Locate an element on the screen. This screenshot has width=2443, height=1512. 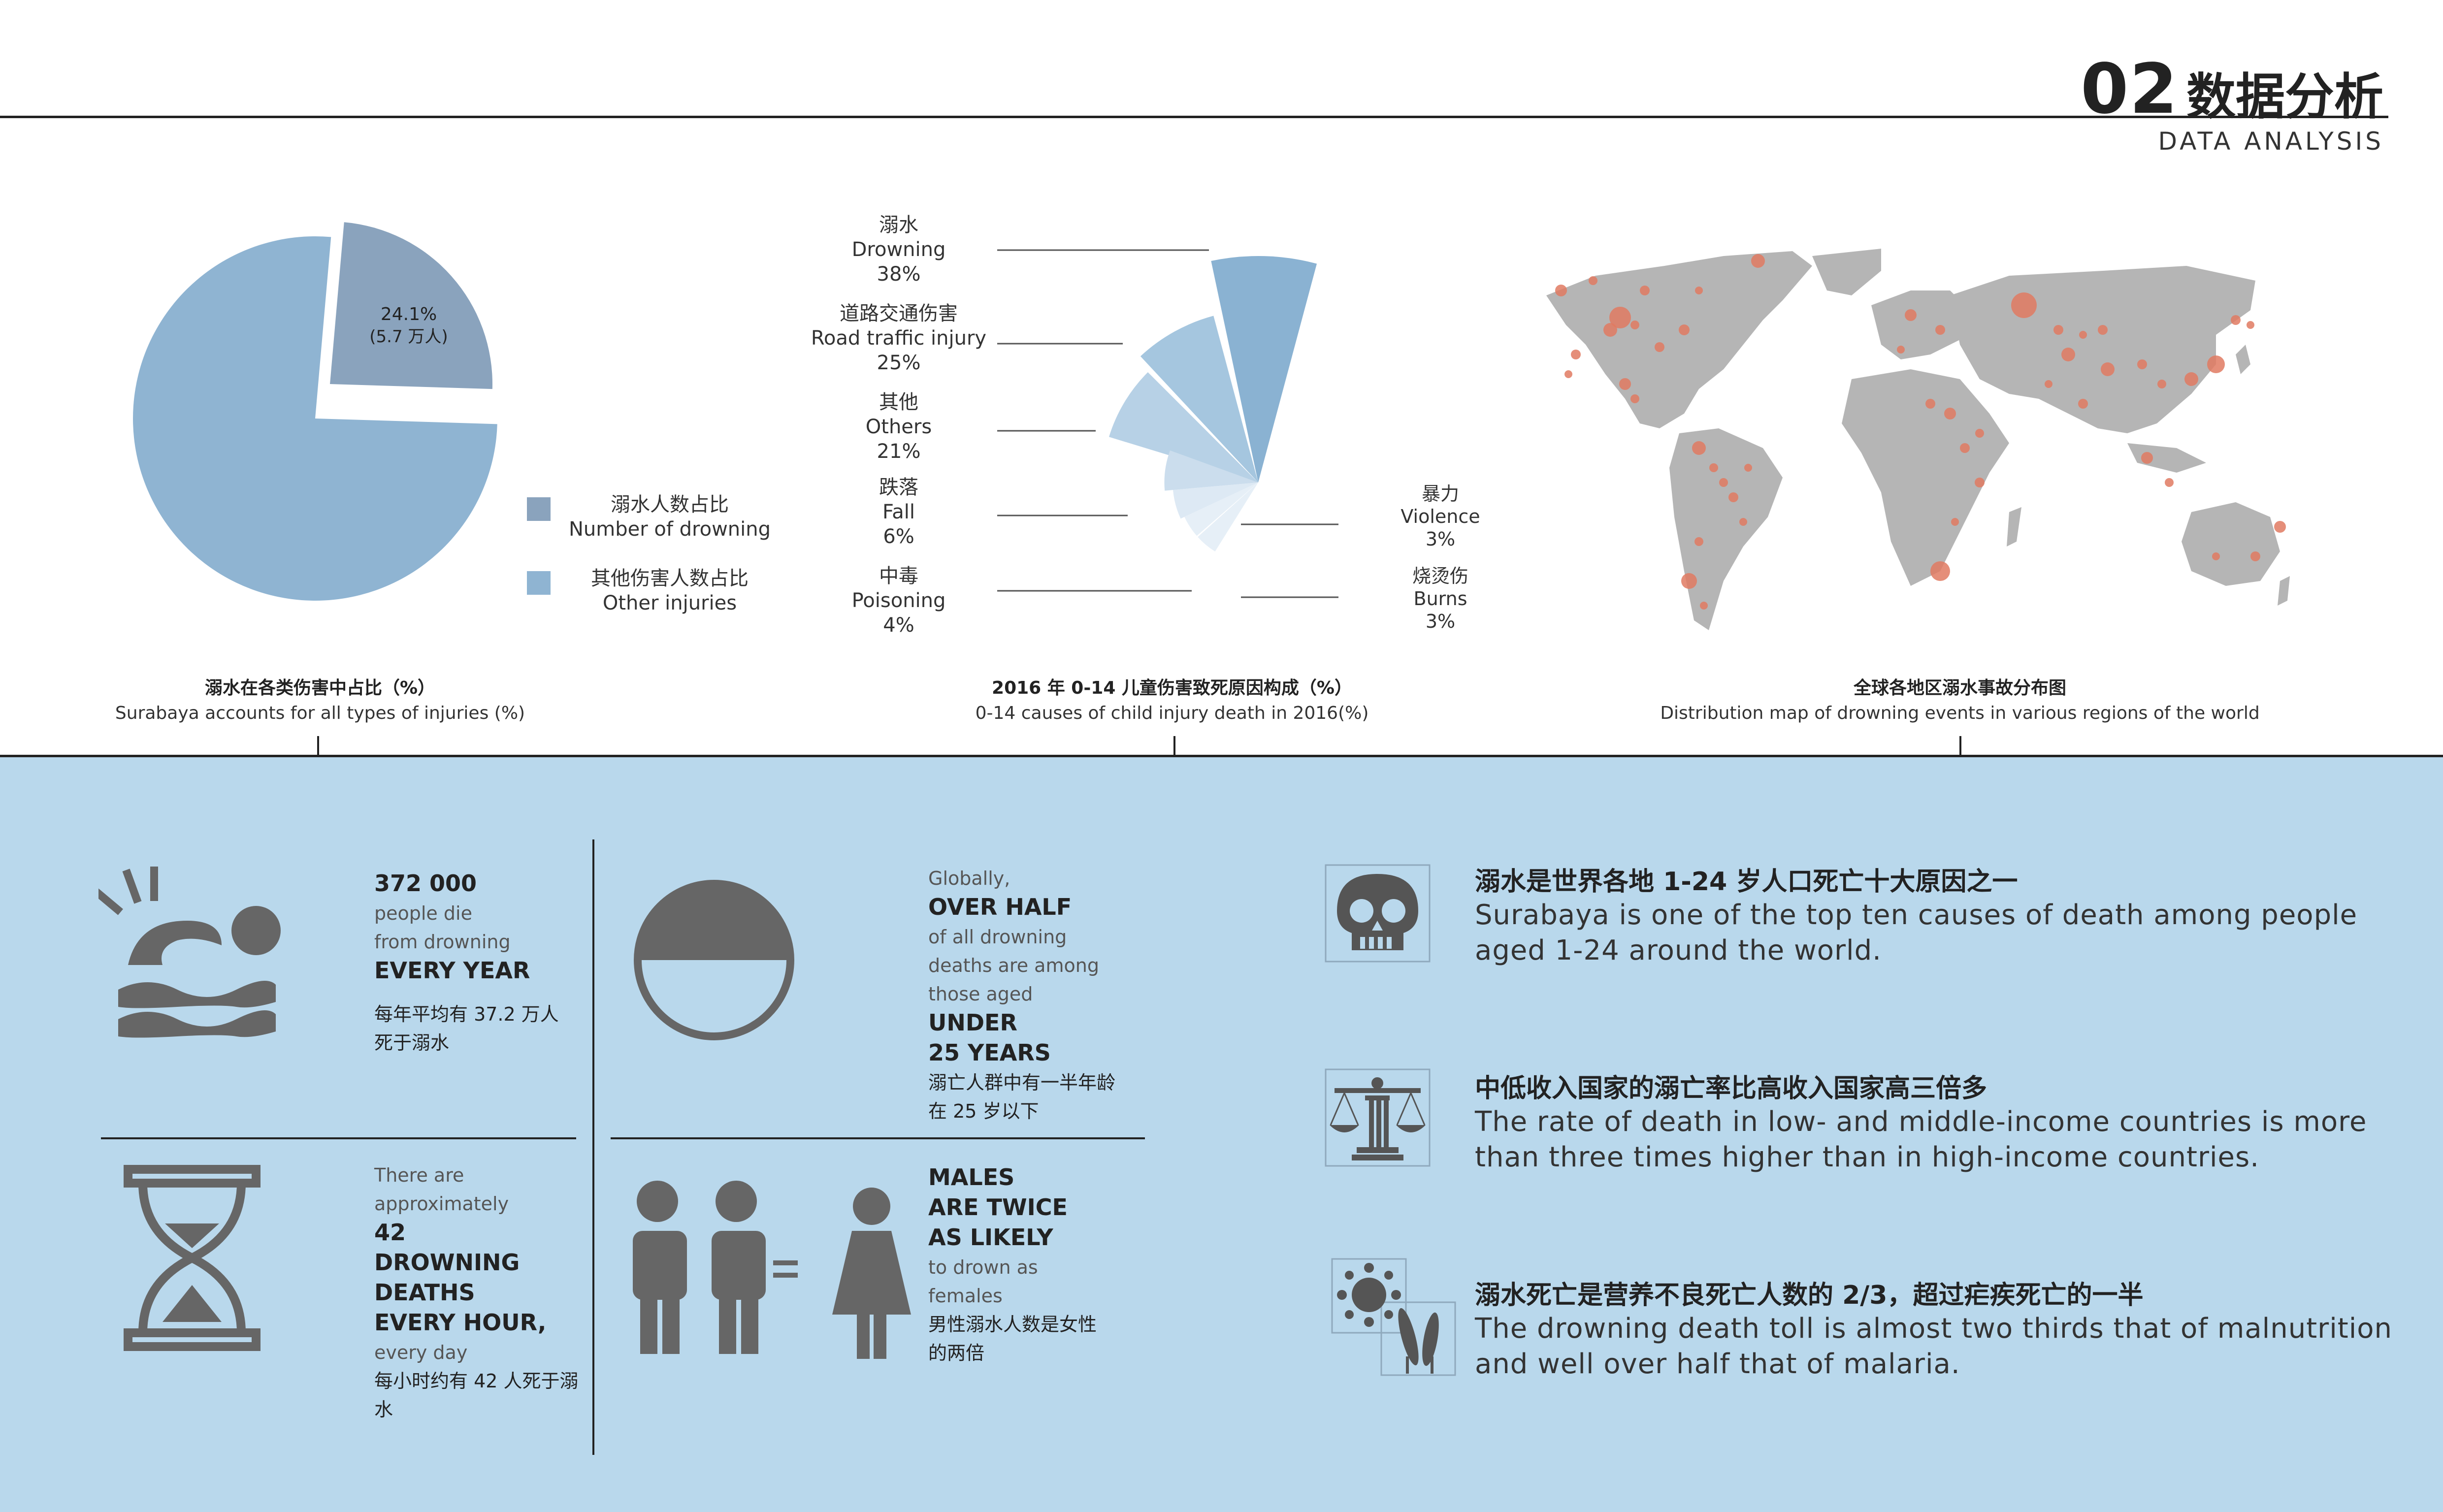
stat-highlight: MALES is located at coordinates (971, 1177).